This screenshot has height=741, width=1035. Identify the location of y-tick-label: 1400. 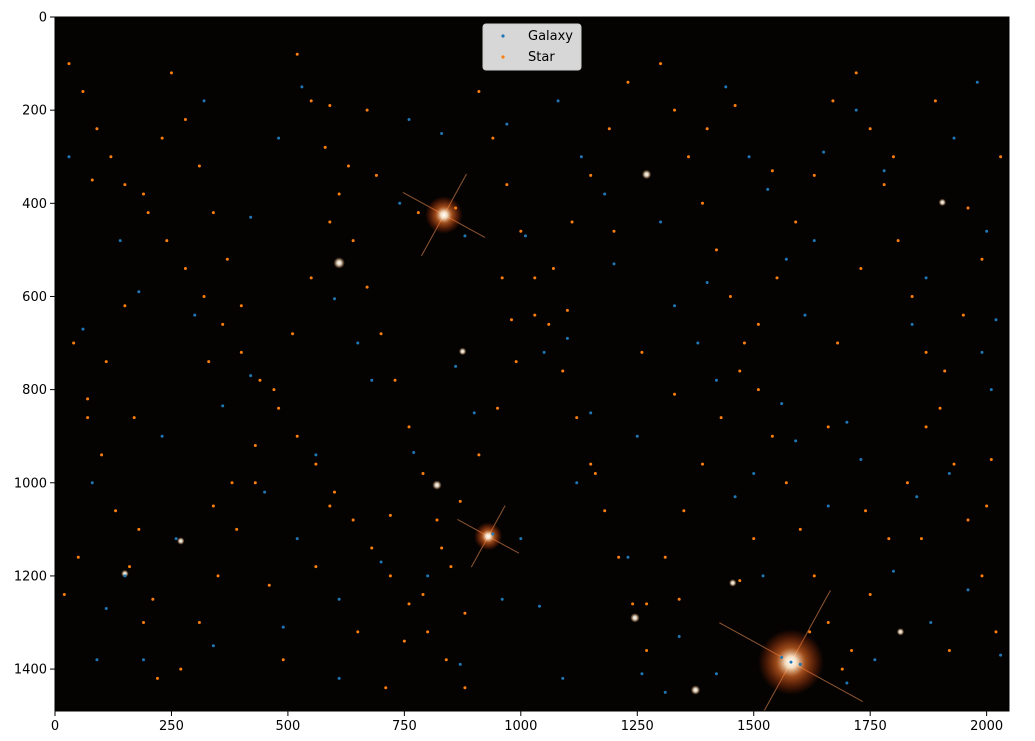
(30, 670).